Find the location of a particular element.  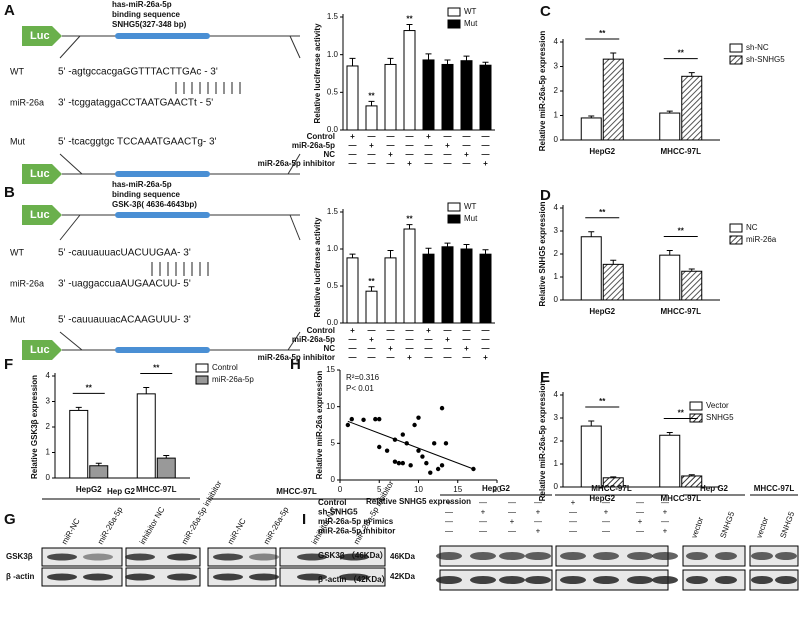

pairing is located at coordinates (208, 88).